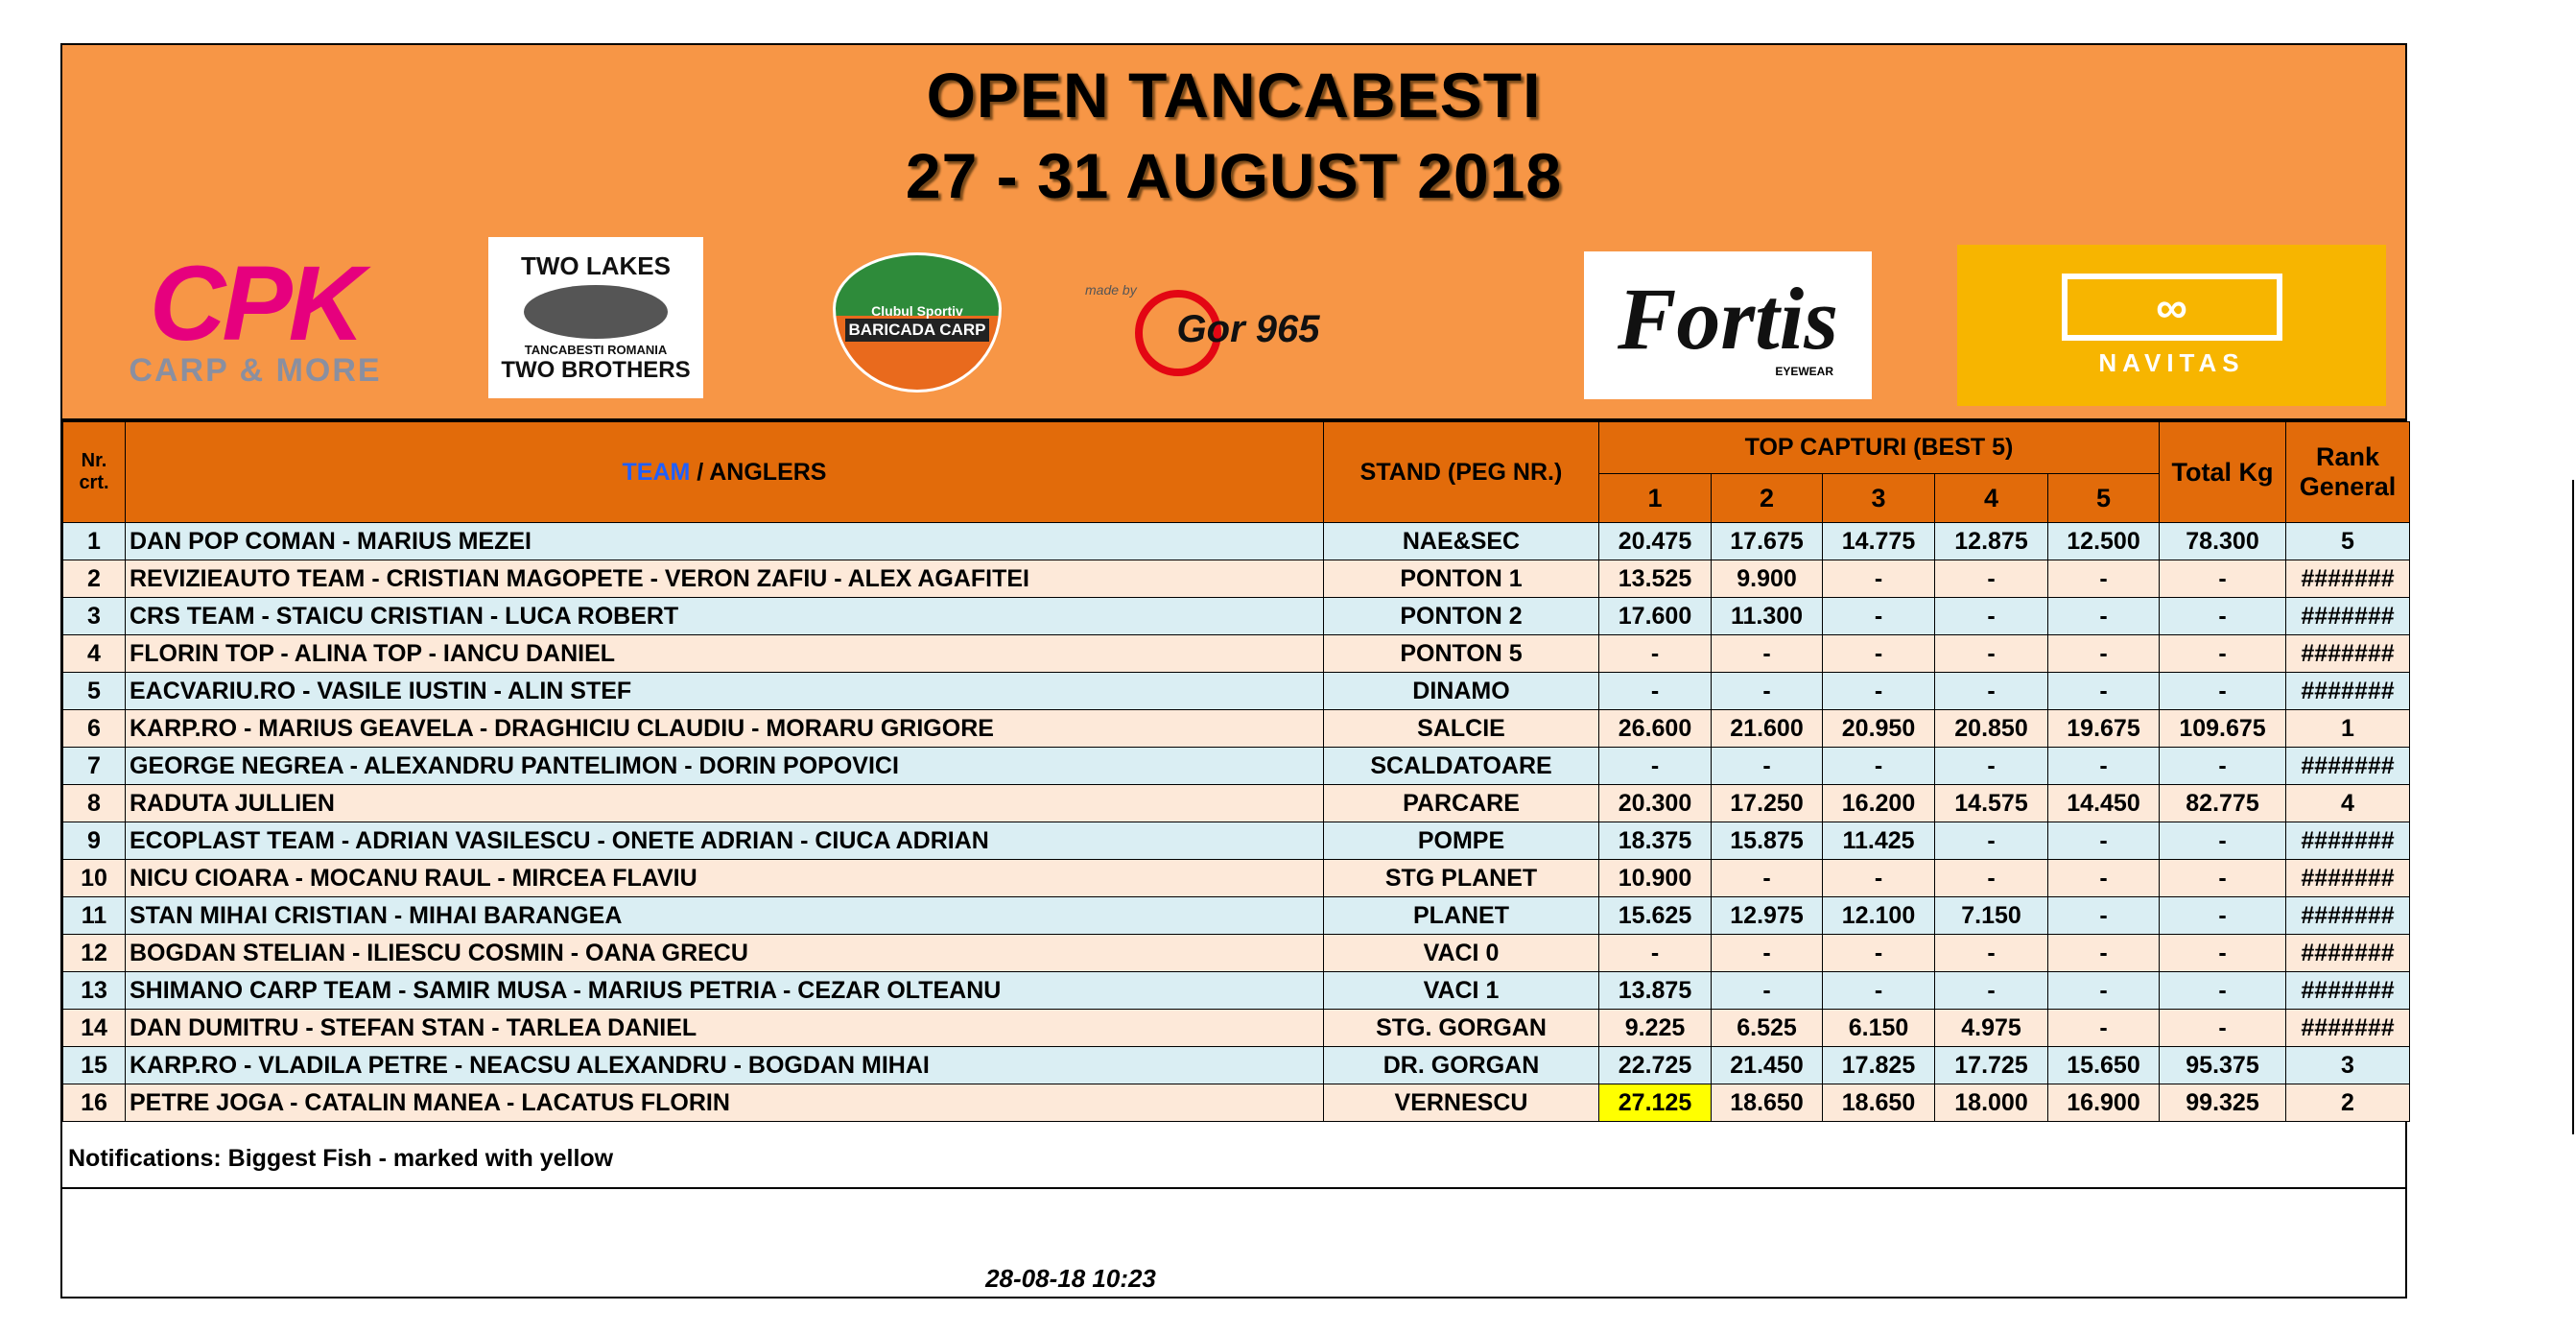 This screenshot has height=1334, width=2576. I want to click on divider, so click(2573, 807).